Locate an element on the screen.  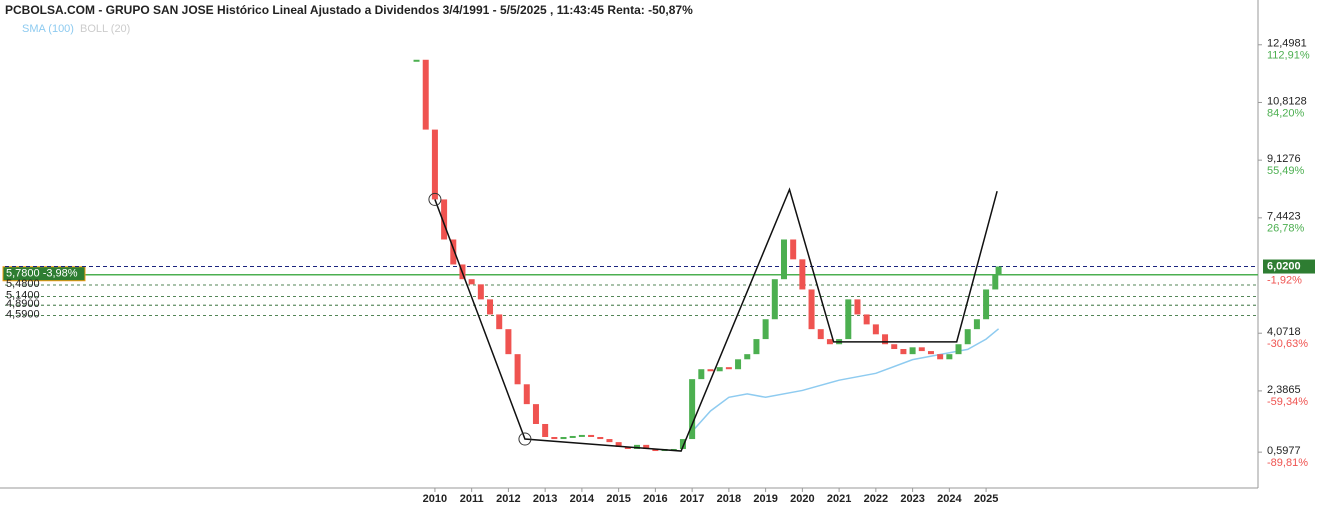
percent-label: -89,81% is located at coordinates (1287, 463).